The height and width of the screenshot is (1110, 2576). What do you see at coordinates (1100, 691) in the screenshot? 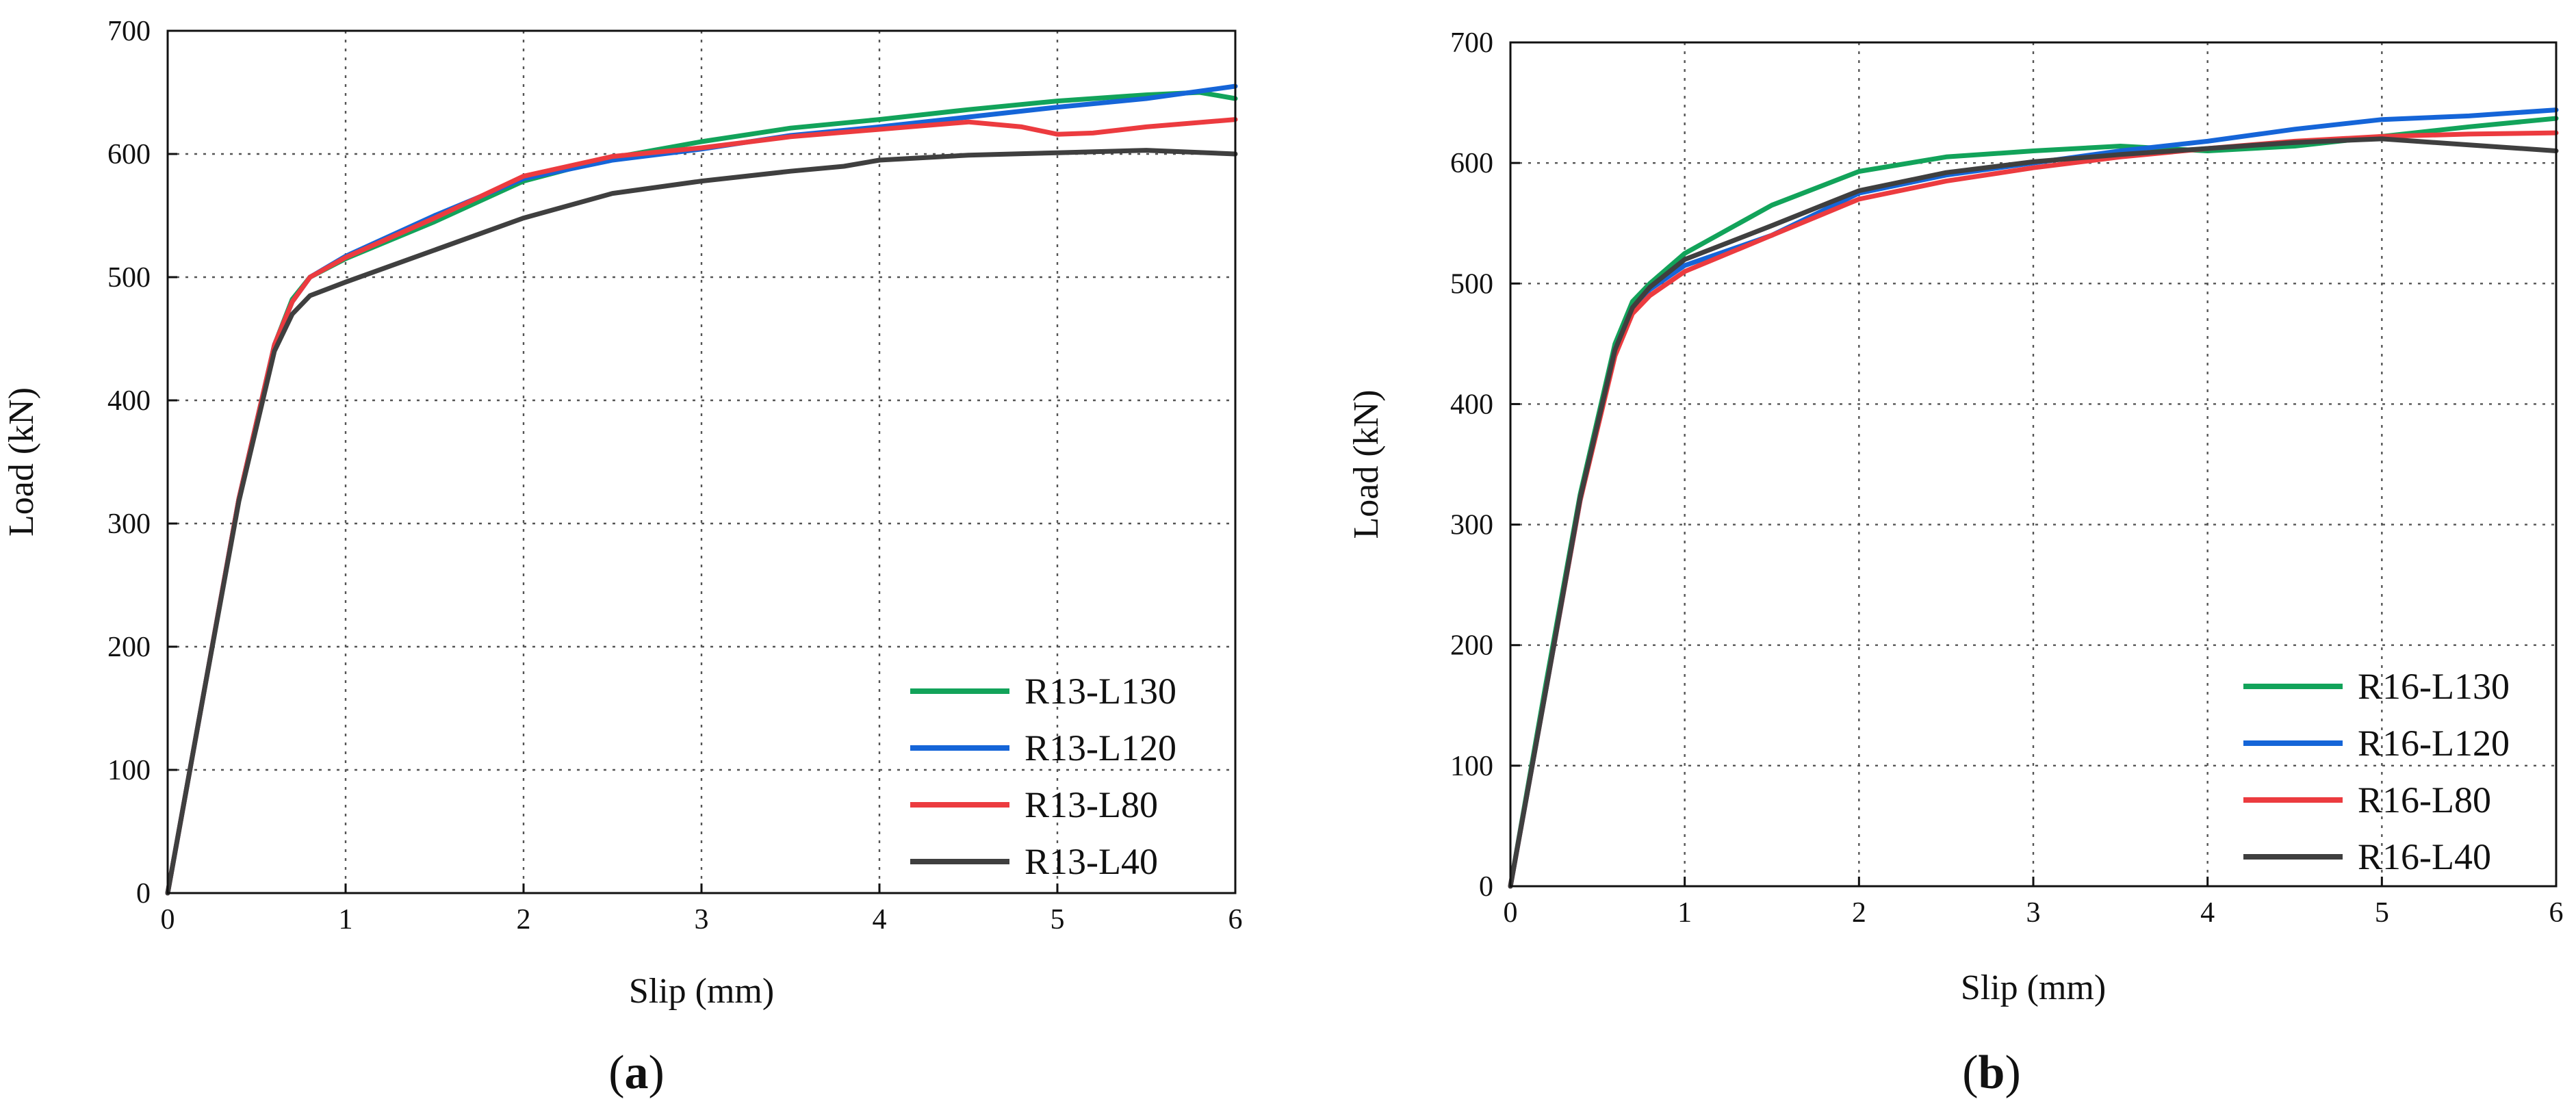
I see `legend-label: R13-L130` at bounding box center [1100, 691].